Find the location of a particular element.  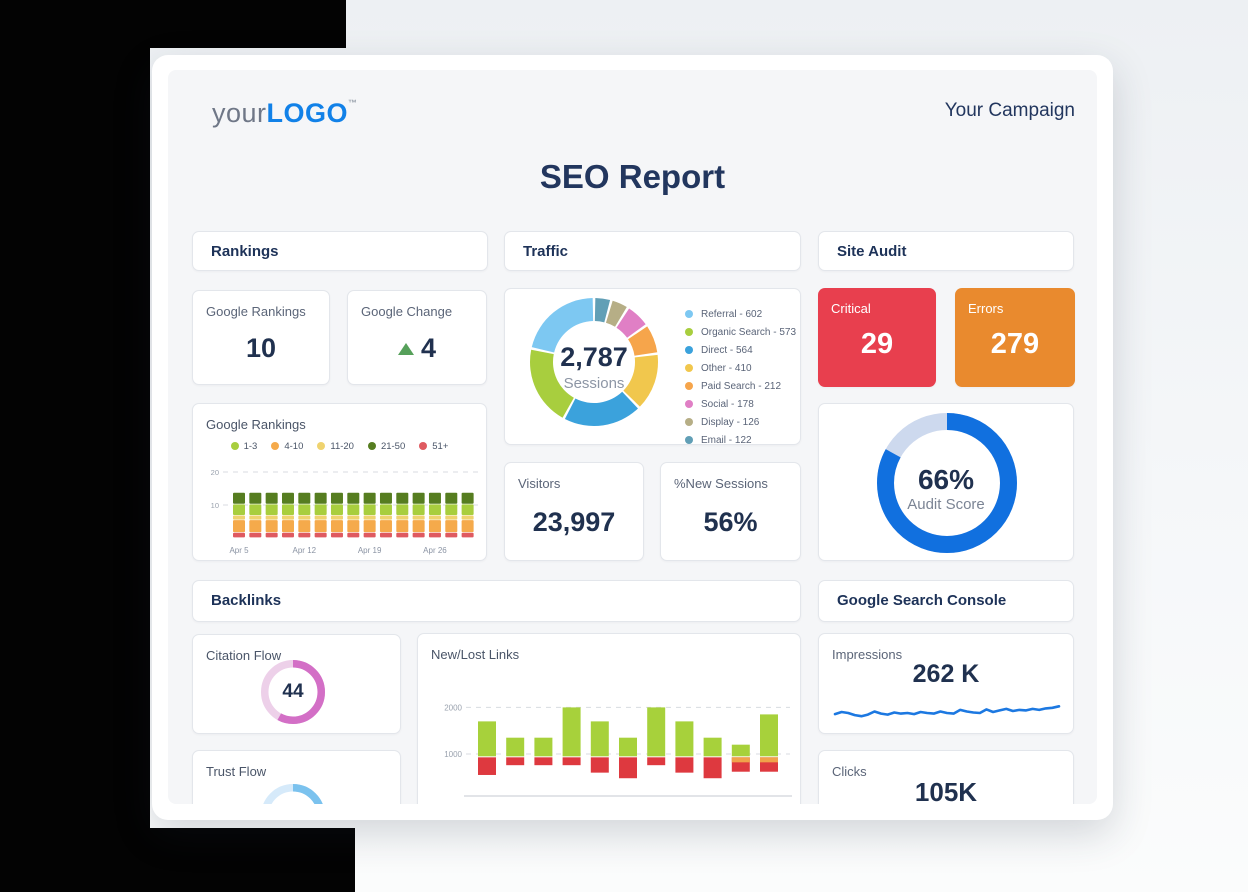

audit-score-card: 66% Audit Score is located at coordinates (946, 482).